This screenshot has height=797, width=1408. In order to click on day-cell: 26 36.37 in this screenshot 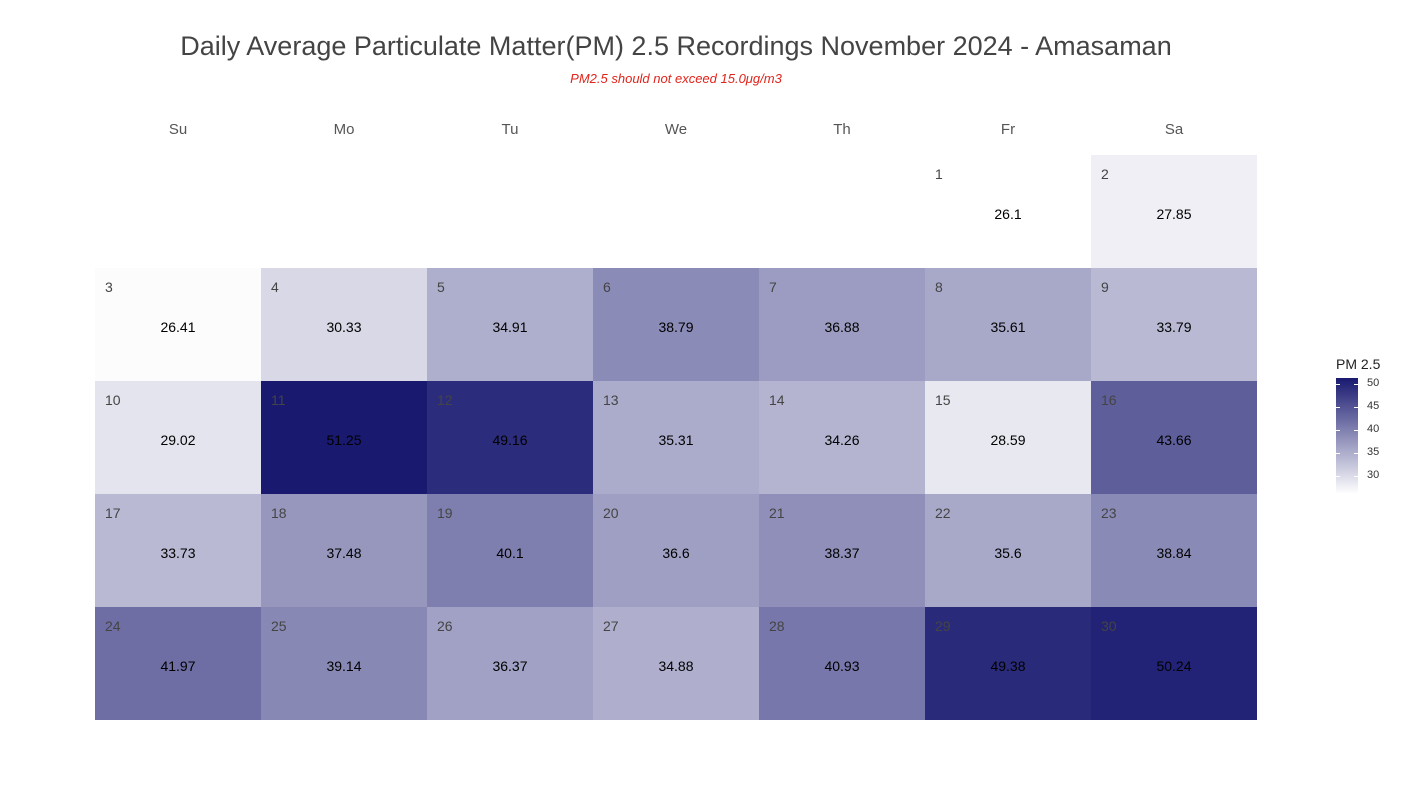, I will do `click(510, 663)`.